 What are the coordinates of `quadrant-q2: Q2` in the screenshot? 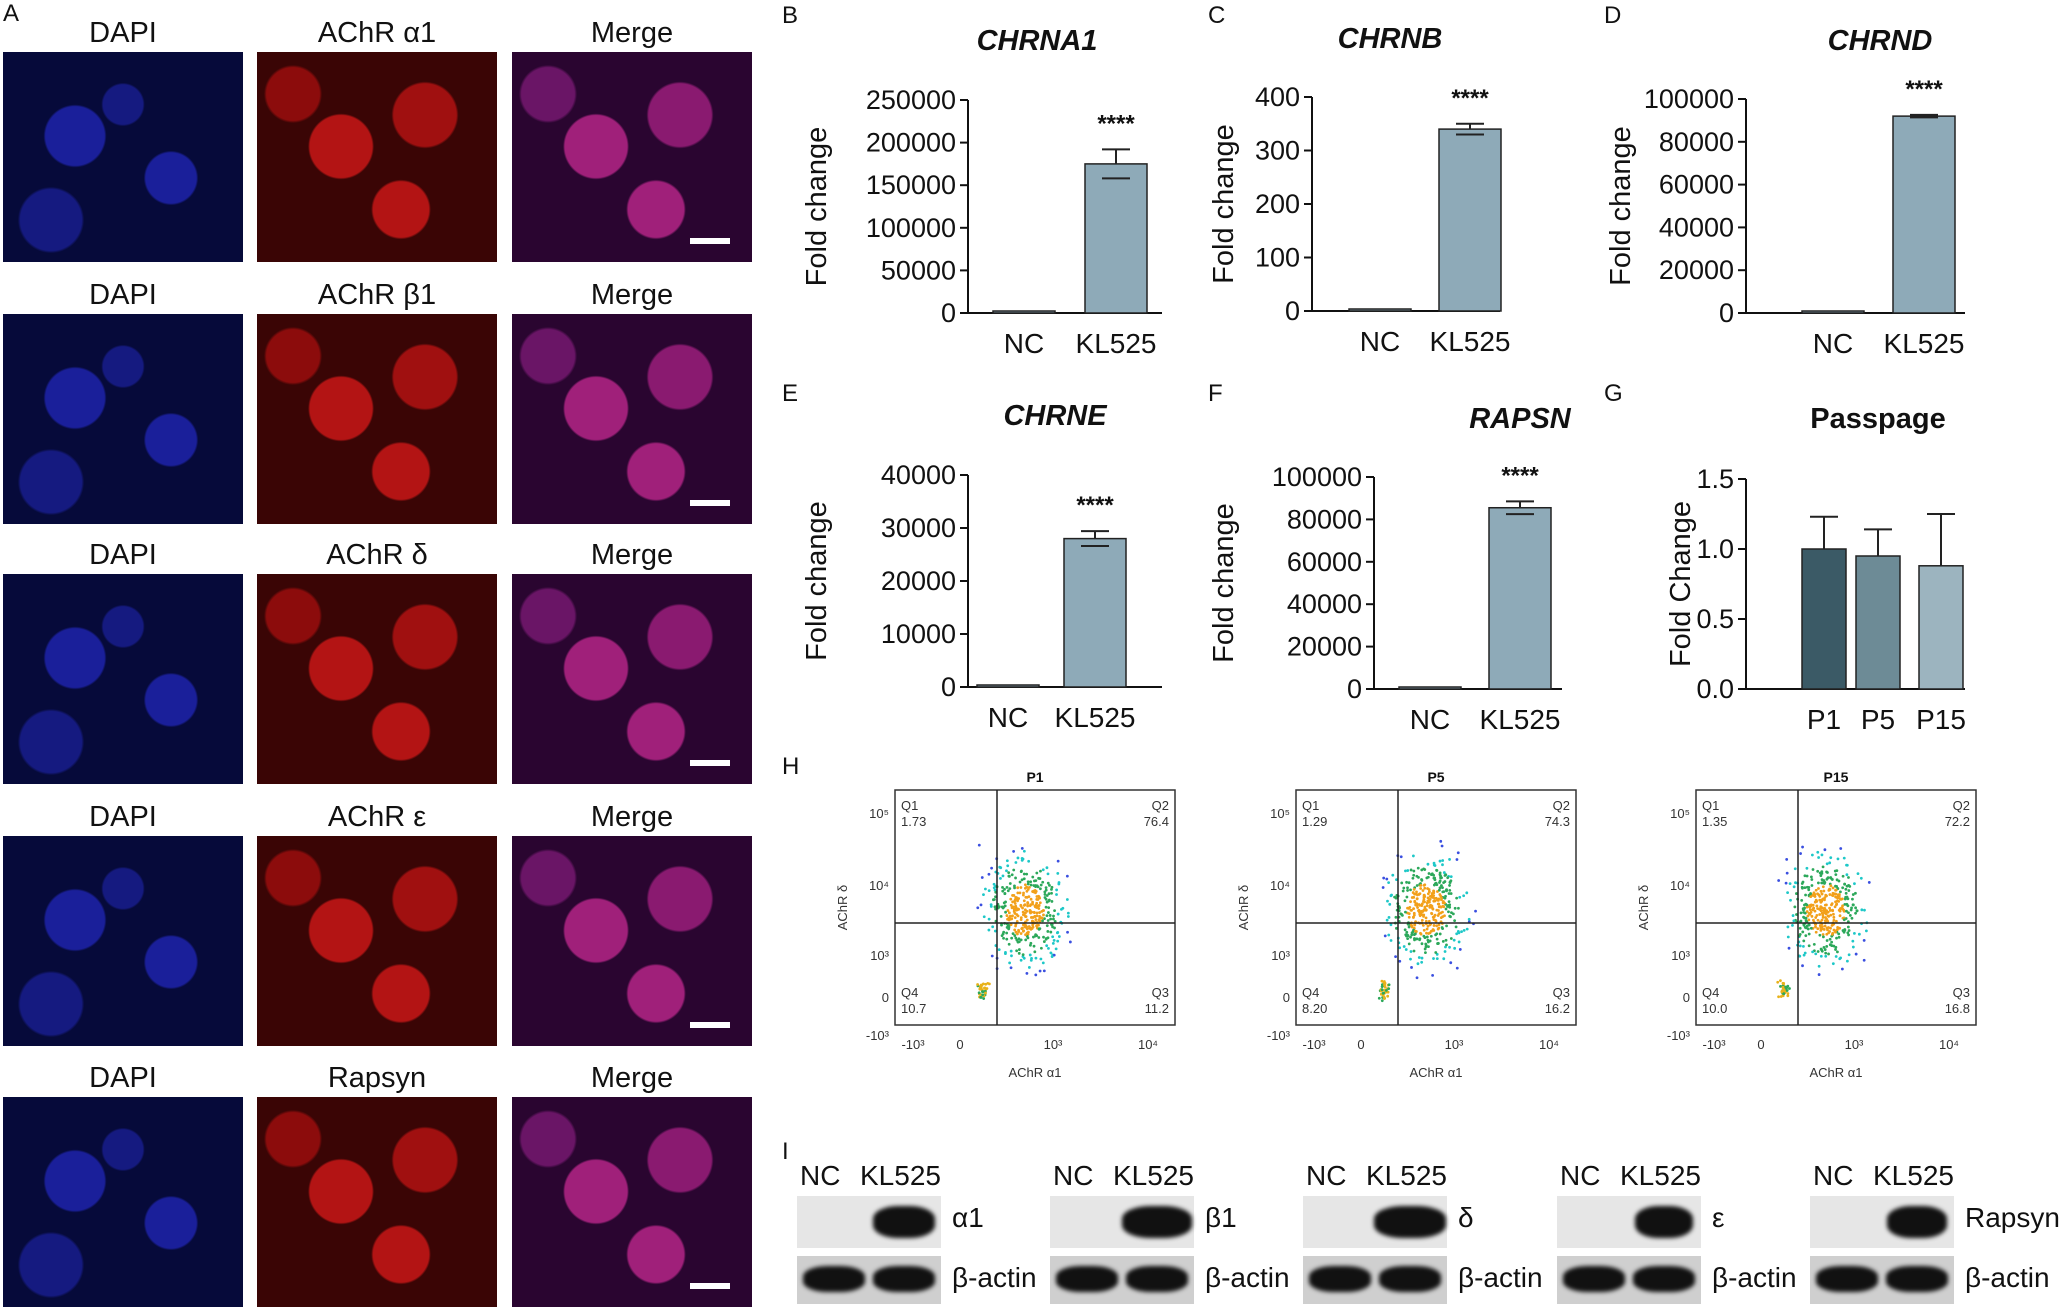 It's located at (1561, 805).